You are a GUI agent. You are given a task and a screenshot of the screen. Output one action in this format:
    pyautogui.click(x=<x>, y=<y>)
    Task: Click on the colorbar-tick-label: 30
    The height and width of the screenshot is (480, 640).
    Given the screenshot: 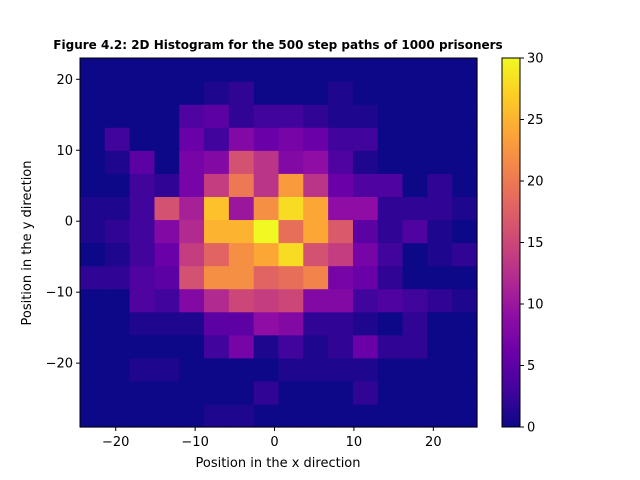 What is the action you would take?
    pyautogui.click(x=535, y=59)
    